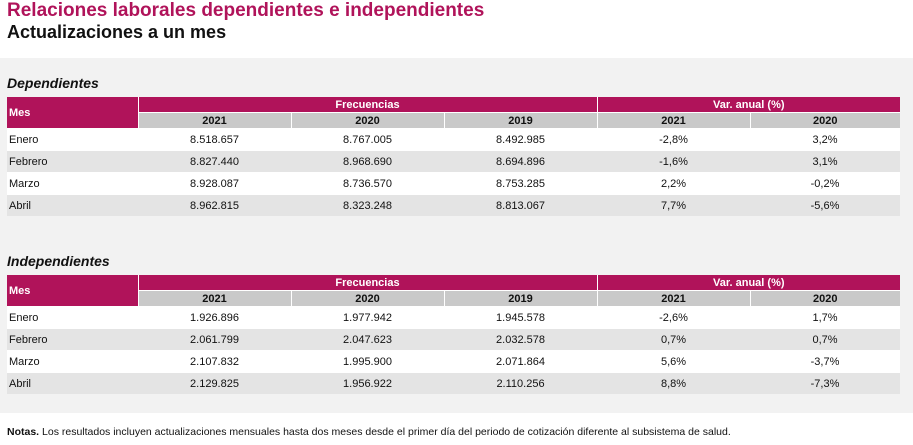 The height and width of the screenshot is (445, 913). I want to click on table-cell: -5,6%, so click(825, 205).